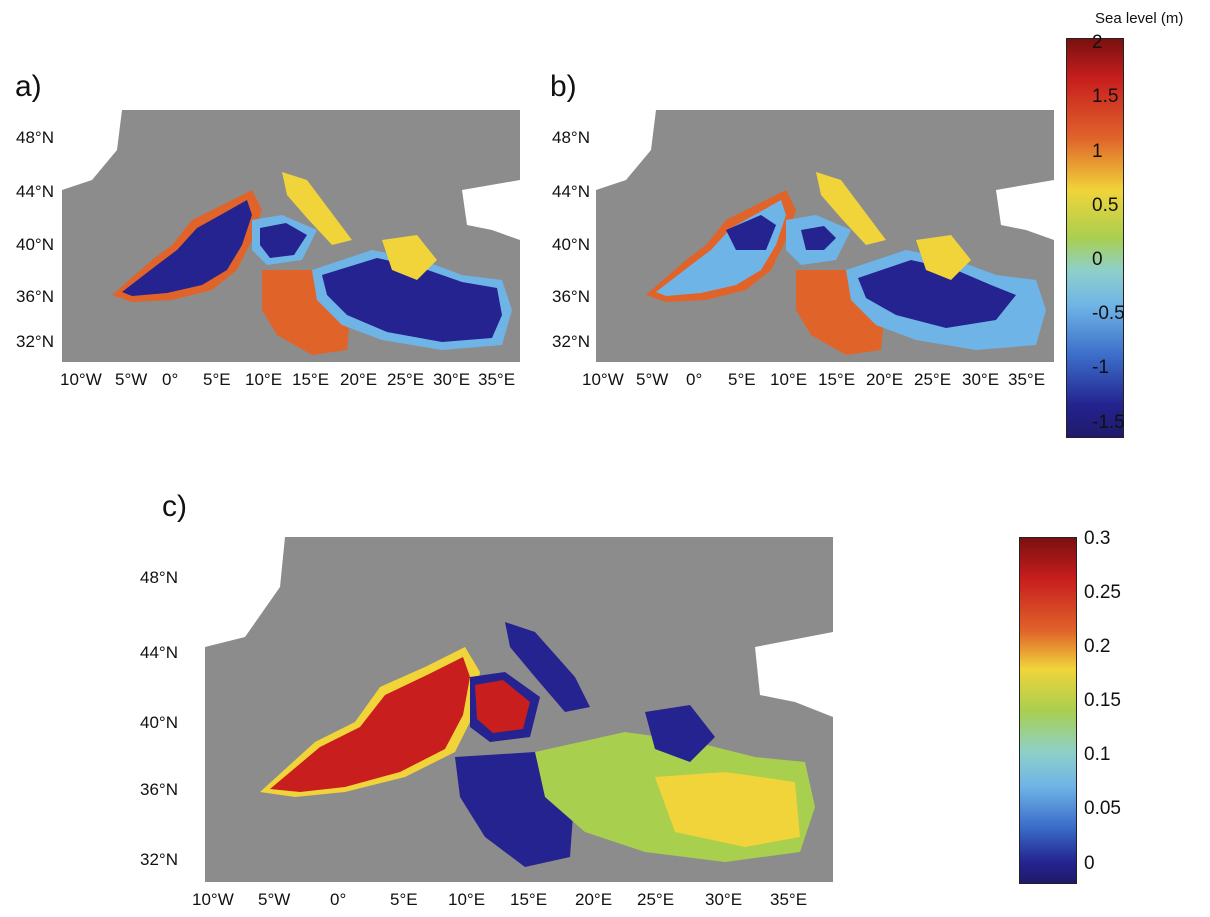 Image resolution: width=1210 pixels, height=917 pixels. I want to click on lat-label-a-44: 44°N, so click(35, 191).